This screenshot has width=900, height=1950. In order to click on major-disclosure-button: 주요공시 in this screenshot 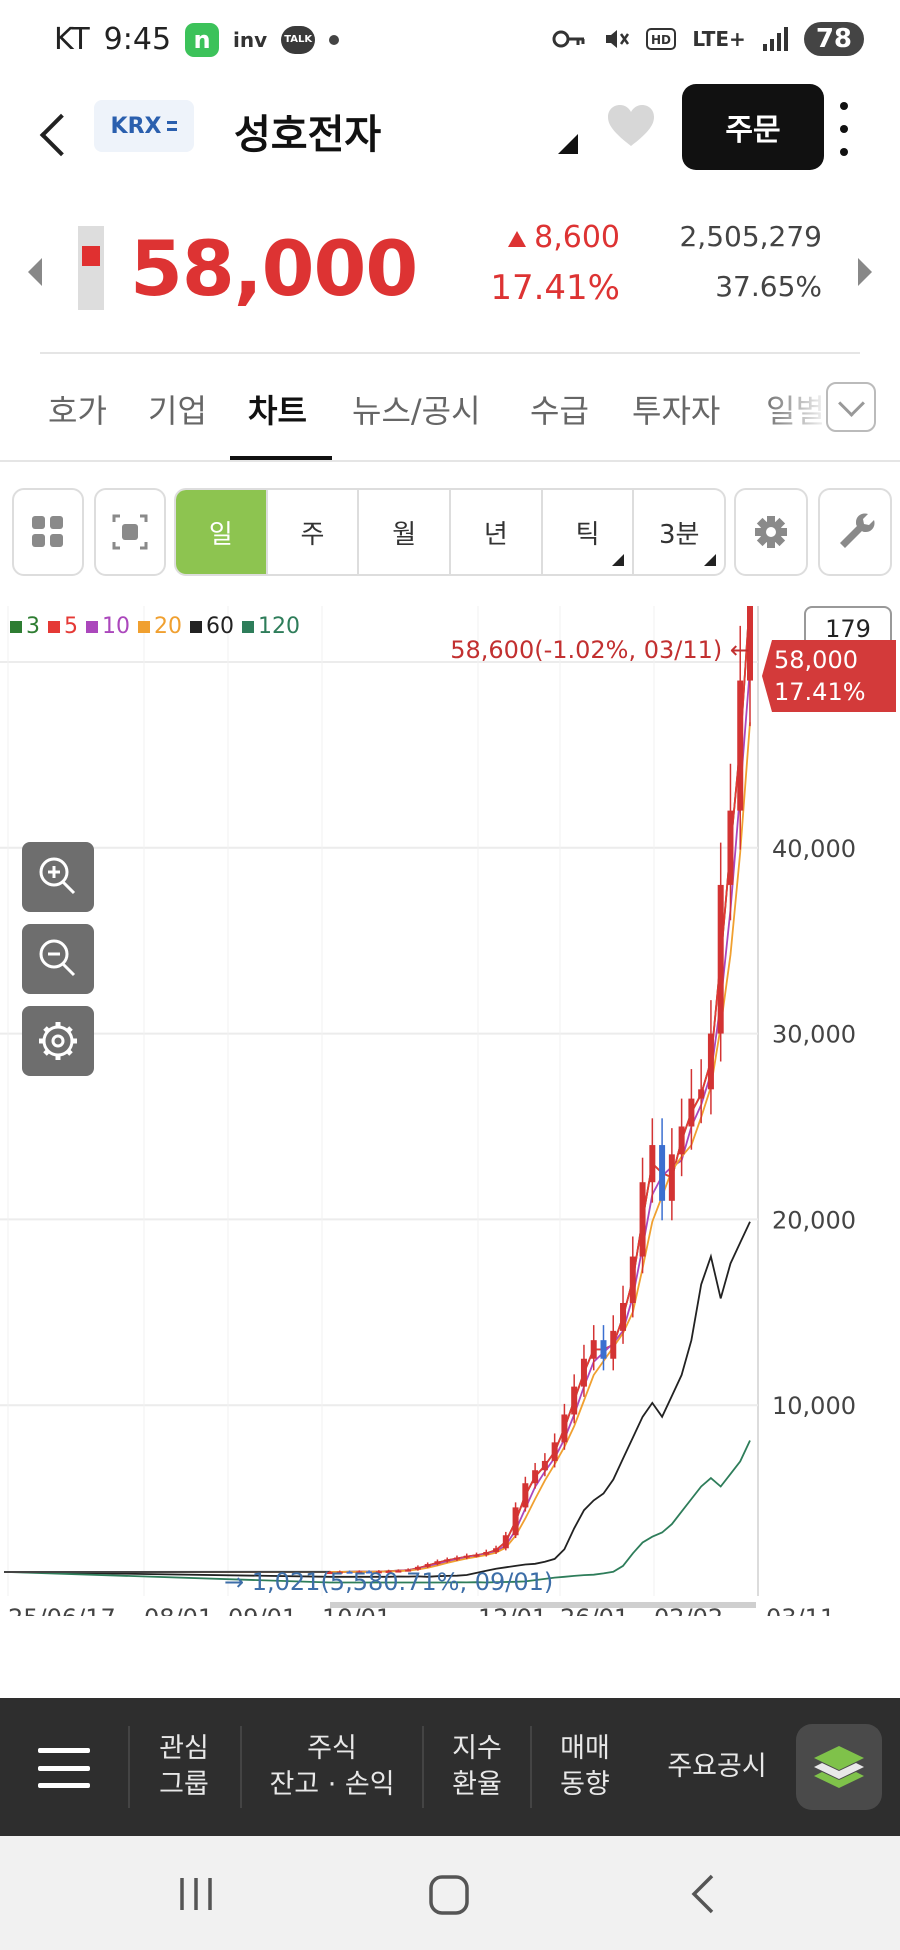, I will do `click(717, 1767)`.